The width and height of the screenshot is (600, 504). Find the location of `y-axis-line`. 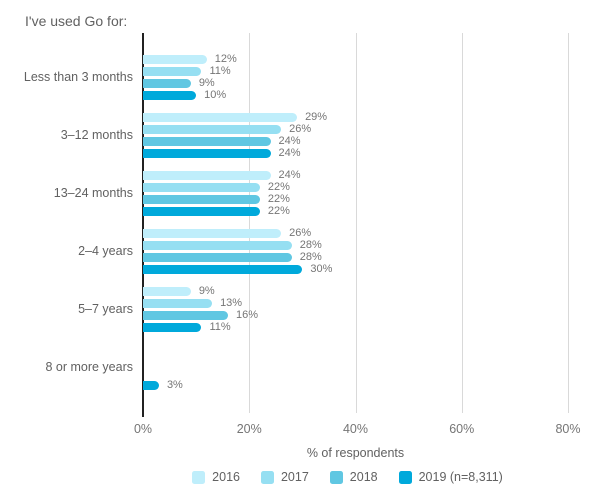

y-axis-line is located at coordinates (143, 225).